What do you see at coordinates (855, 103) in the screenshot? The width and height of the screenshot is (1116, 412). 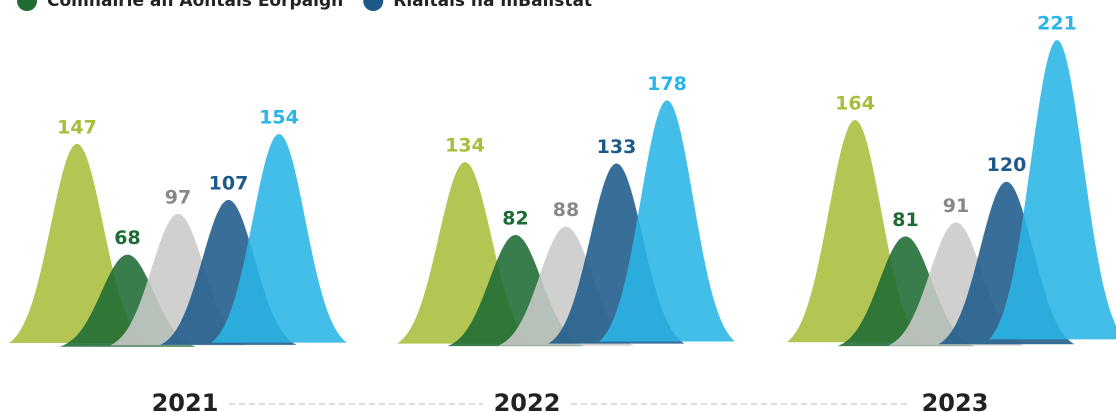 I see `value-label: 164` at bounding box center [855, 103].